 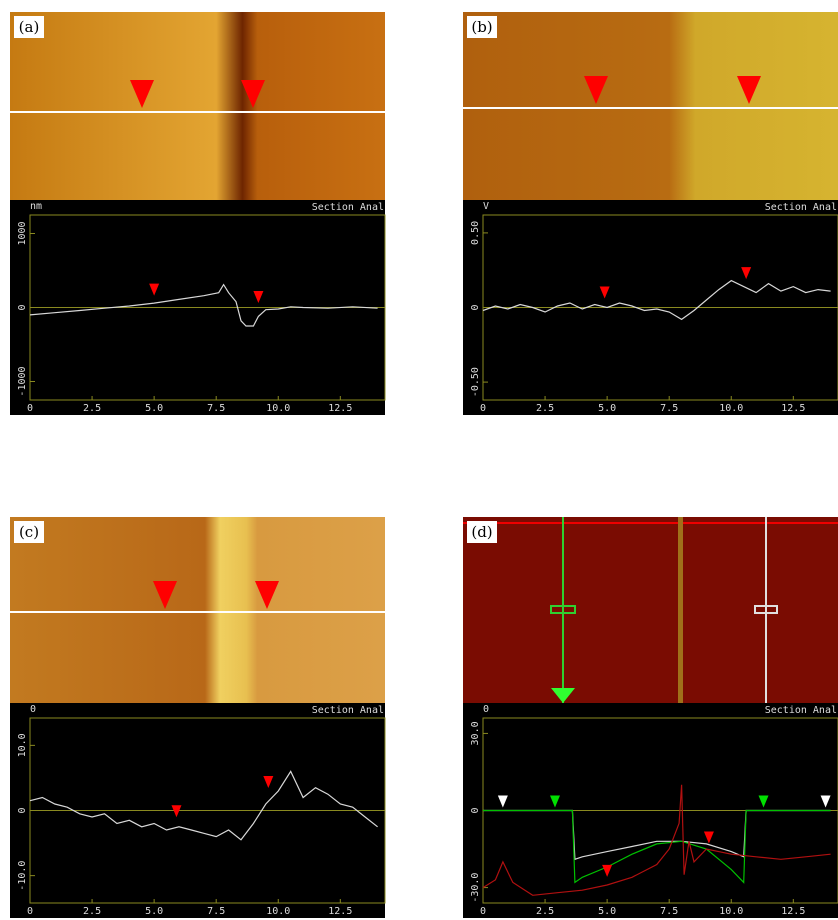 What do you see at coordinates (475, 233) in the screenshot?
I see `y-tick-label: 0.50` at bounding box center [475, 233].